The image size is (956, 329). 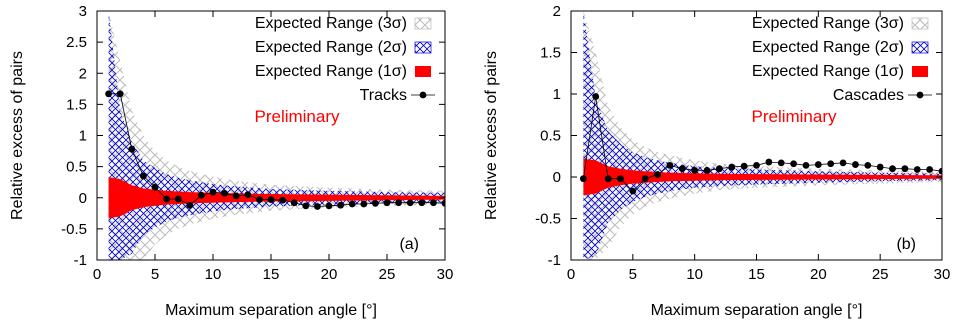 What do you see at coordinates (445, 274) in the screenshot?
I see `x-tick-label: 30` at bounding box center [445, 274].